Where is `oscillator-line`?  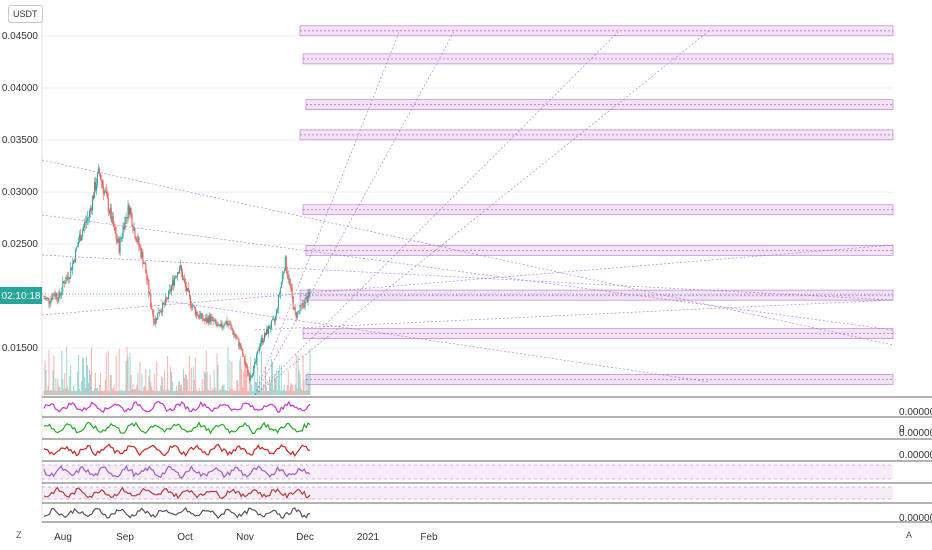
oscillator-line is located at coordinates (177, 471).